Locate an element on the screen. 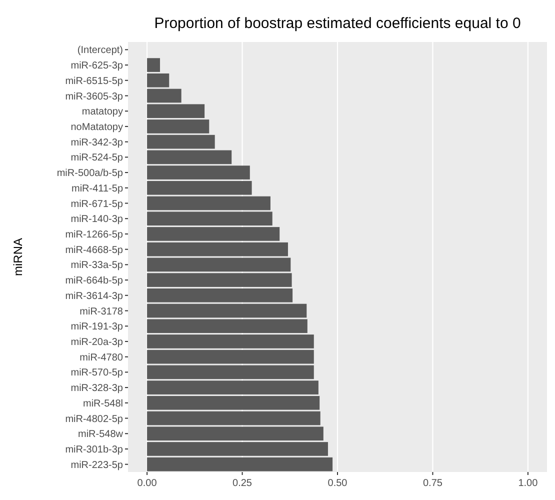 Image resolution: width=555 pixels, height=500 pixels. x-tick-label: 0.25 is located at coordinates (242, 483).